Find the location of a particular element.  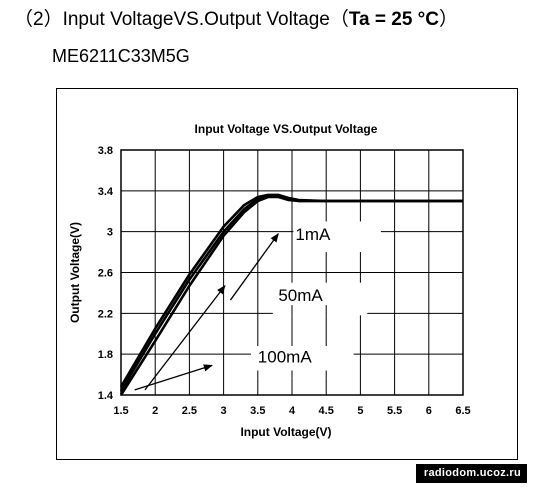

watermark: radiodom.ucoz.ru is located at coordinates (471, 473).